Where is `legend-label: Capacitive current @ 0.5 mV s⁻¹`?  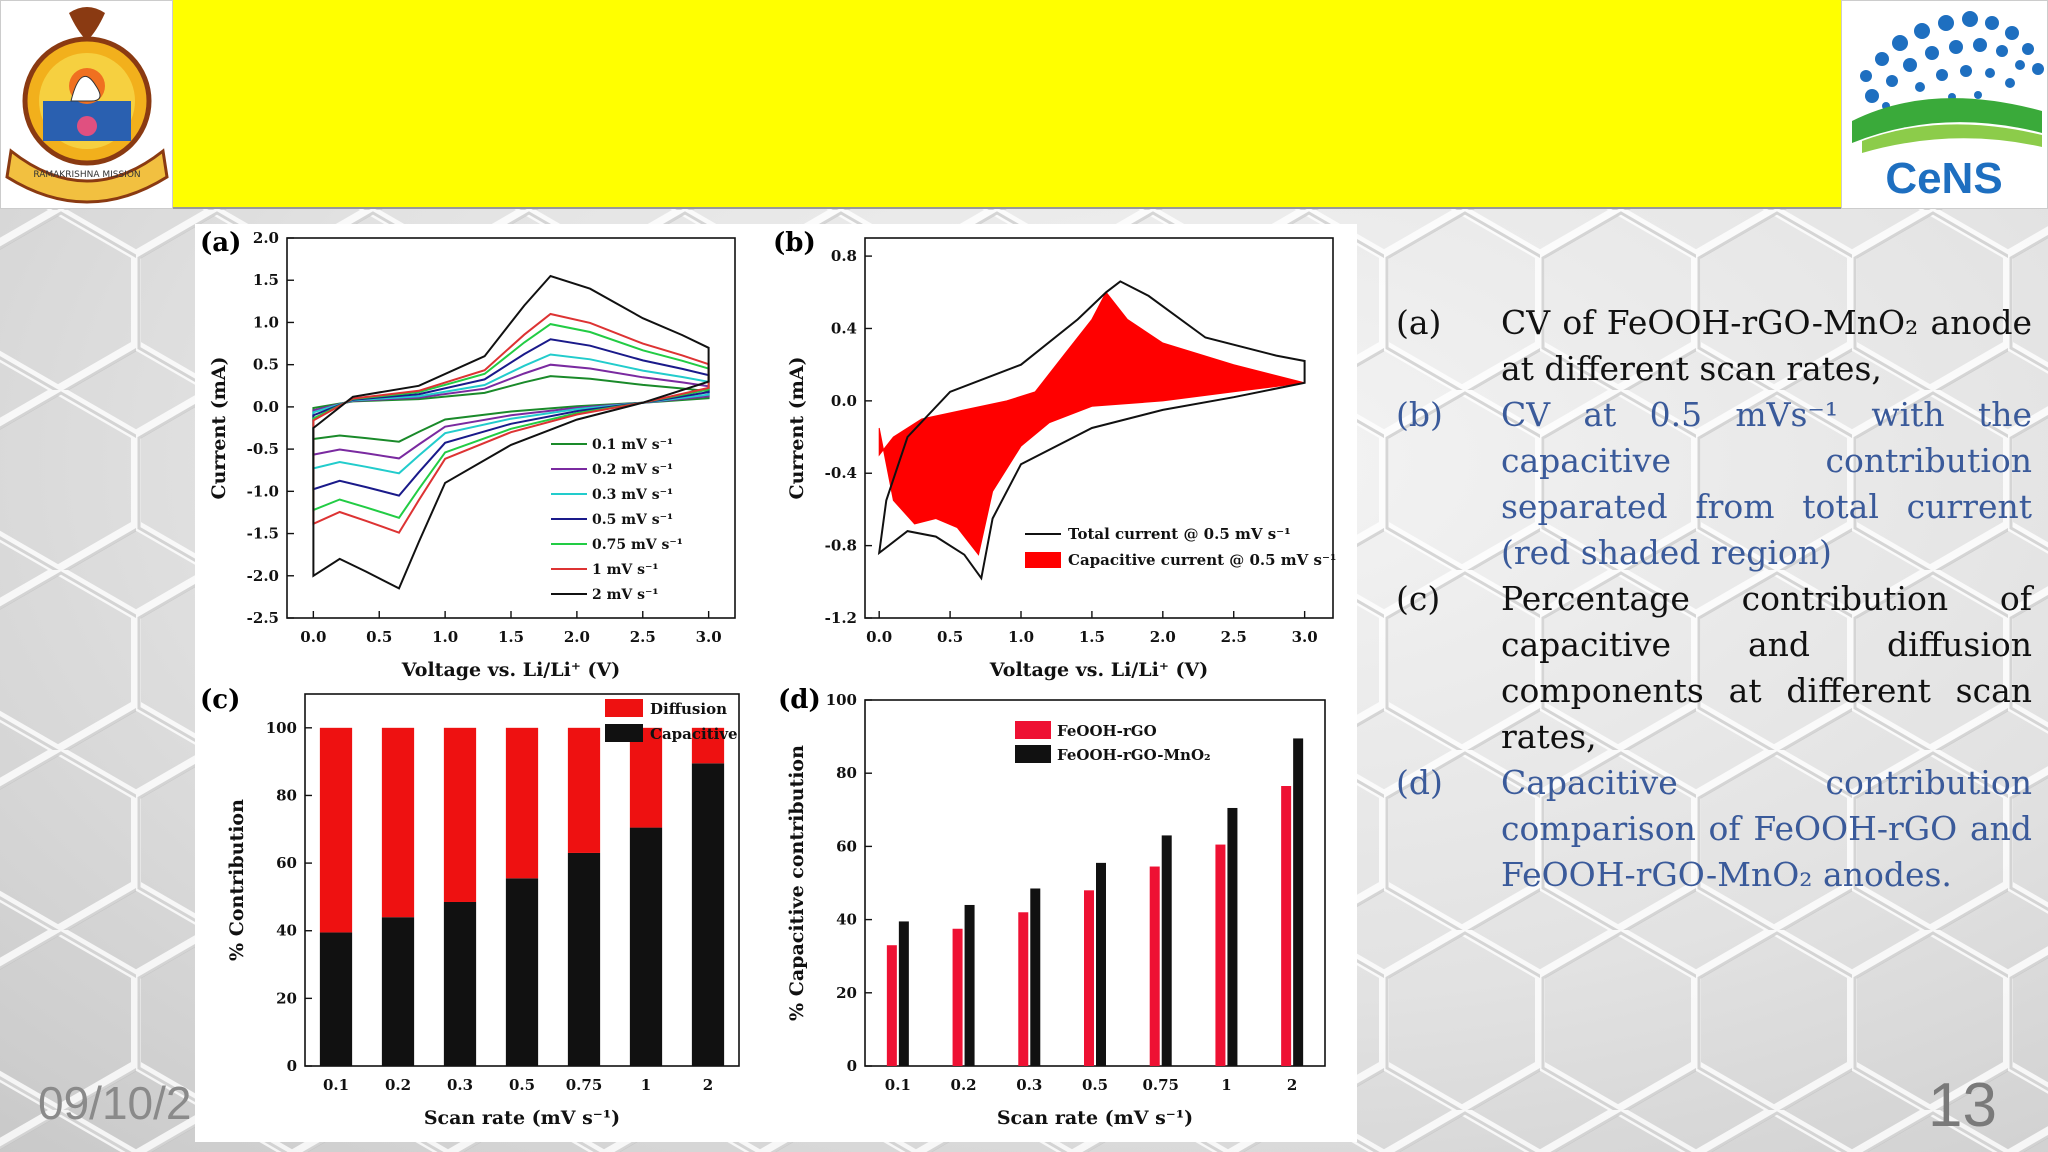 legend-label: Capacitive current @ 0.5 mV s⁻¹ is located at coordinates (1202, 560).